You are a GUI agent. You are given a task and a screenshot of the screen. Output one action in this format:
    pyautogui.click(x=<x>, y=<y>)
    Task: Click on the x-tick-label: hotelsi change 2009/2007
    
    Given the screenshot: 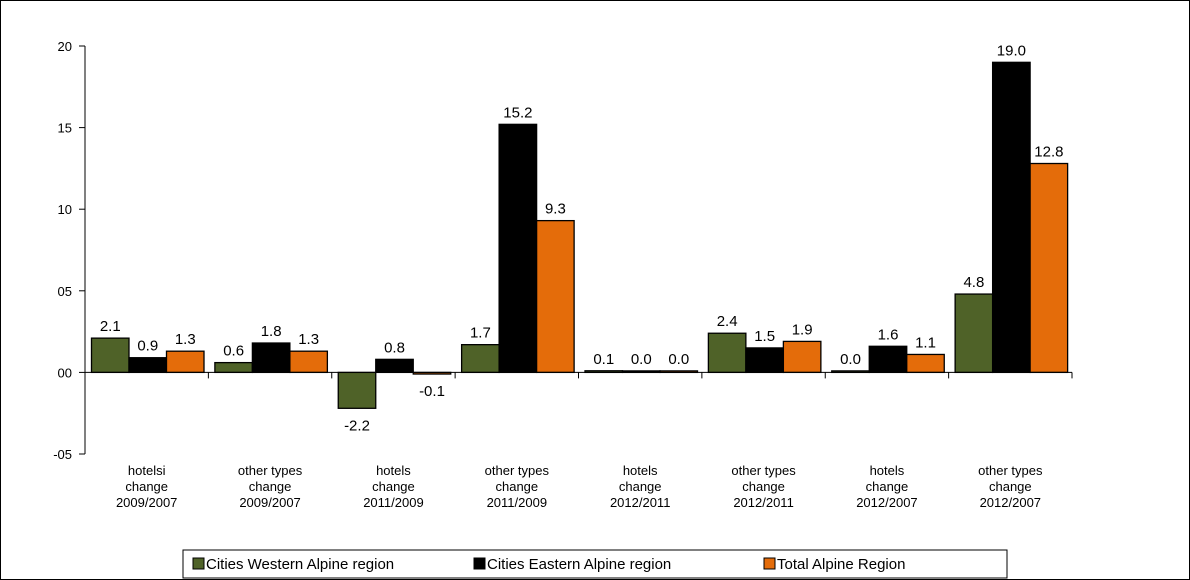 What is the action you would take?
    pyautogui.click(x=146, y=486)
    